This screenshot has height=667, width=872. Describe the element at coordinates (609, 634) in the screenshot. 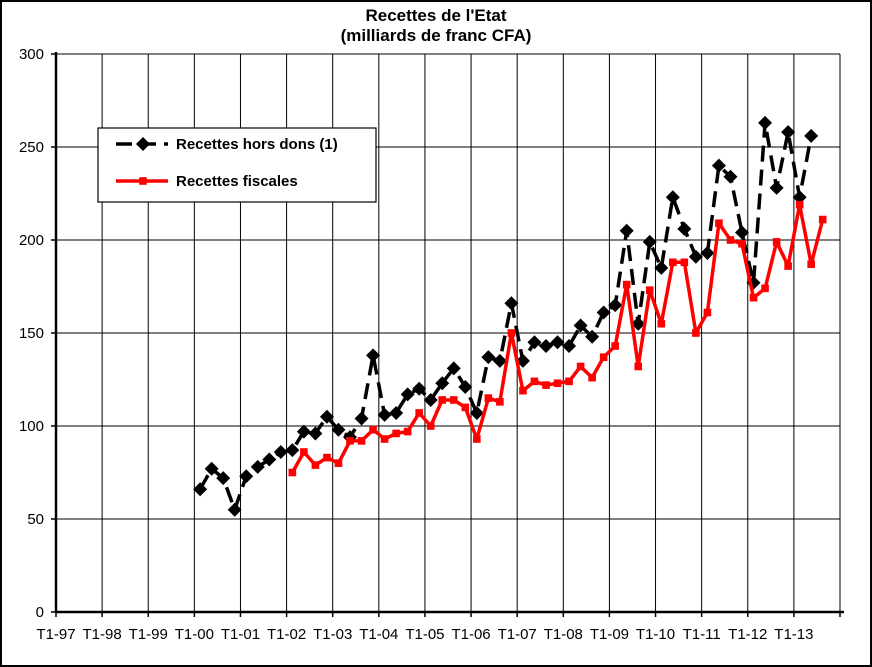

I see `x-tick-label: T1-09` at that location.